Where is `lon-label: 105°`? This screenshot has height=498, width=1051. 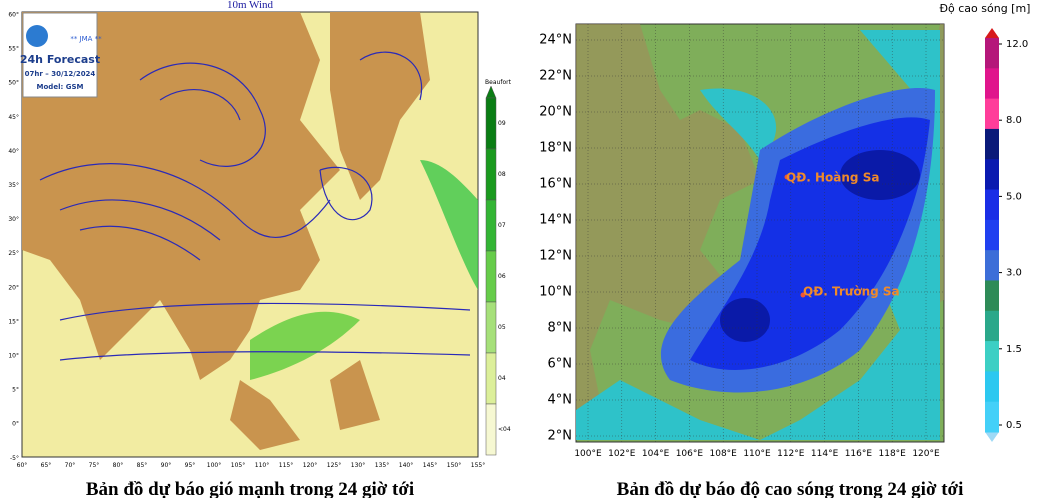
lon-label: 105° is located at coordinates (238, 465).